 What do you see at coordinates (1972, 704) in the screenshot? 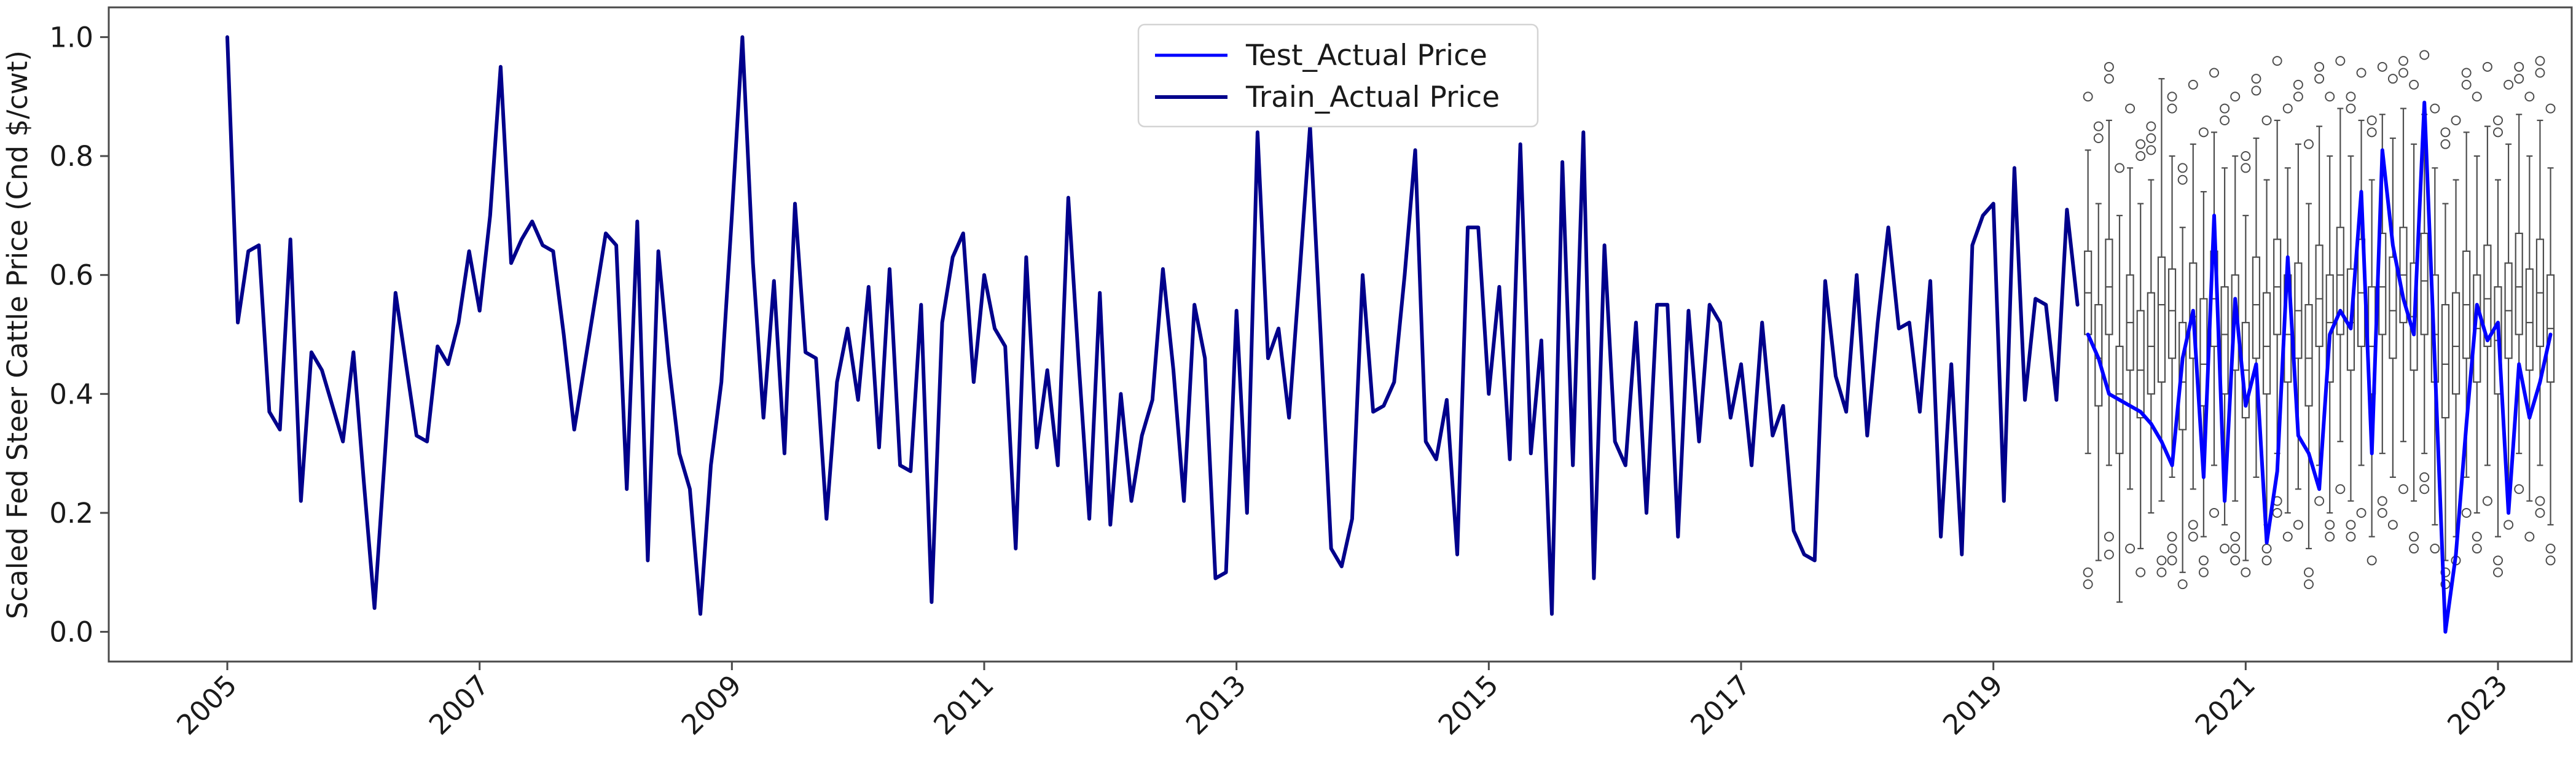
I see `x-tick-label: 2019` at bounding box center [1972, 704].